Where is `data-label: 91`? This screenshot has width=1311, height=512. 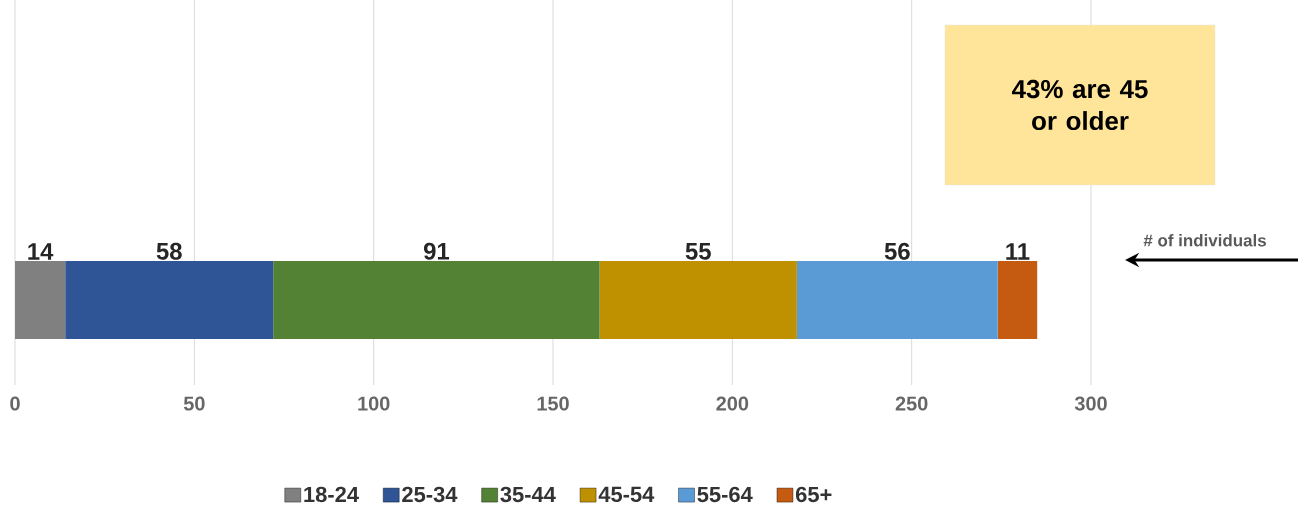
data-label: 91 is located at coordinates (436, 251).